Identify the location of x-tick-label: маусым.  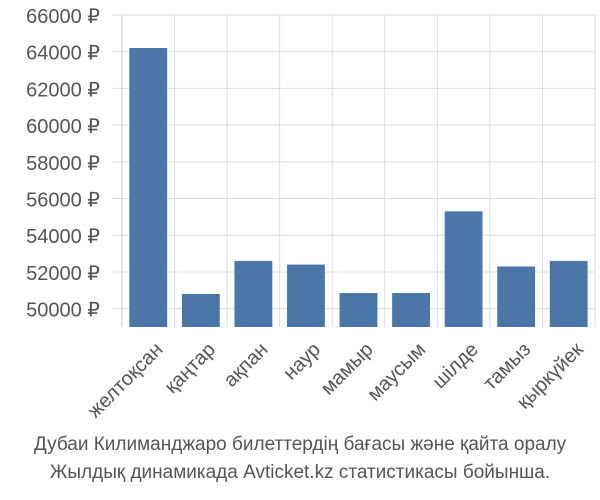
(396, 372).